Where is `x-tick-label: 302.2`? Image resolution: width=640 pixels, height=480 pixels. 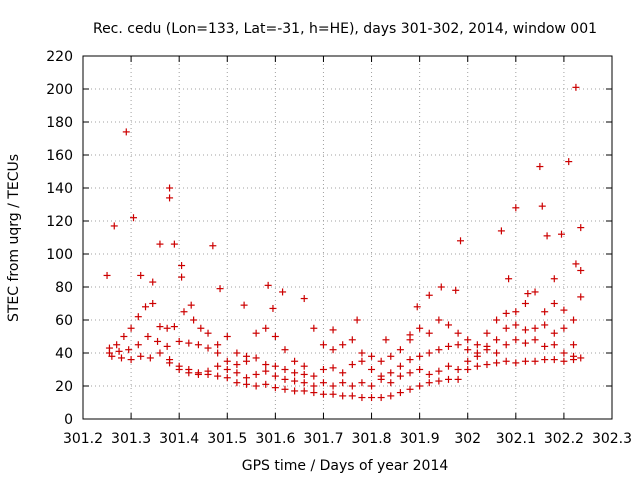
x-tick-label: 302.2 is located at coordinates (564, 439).